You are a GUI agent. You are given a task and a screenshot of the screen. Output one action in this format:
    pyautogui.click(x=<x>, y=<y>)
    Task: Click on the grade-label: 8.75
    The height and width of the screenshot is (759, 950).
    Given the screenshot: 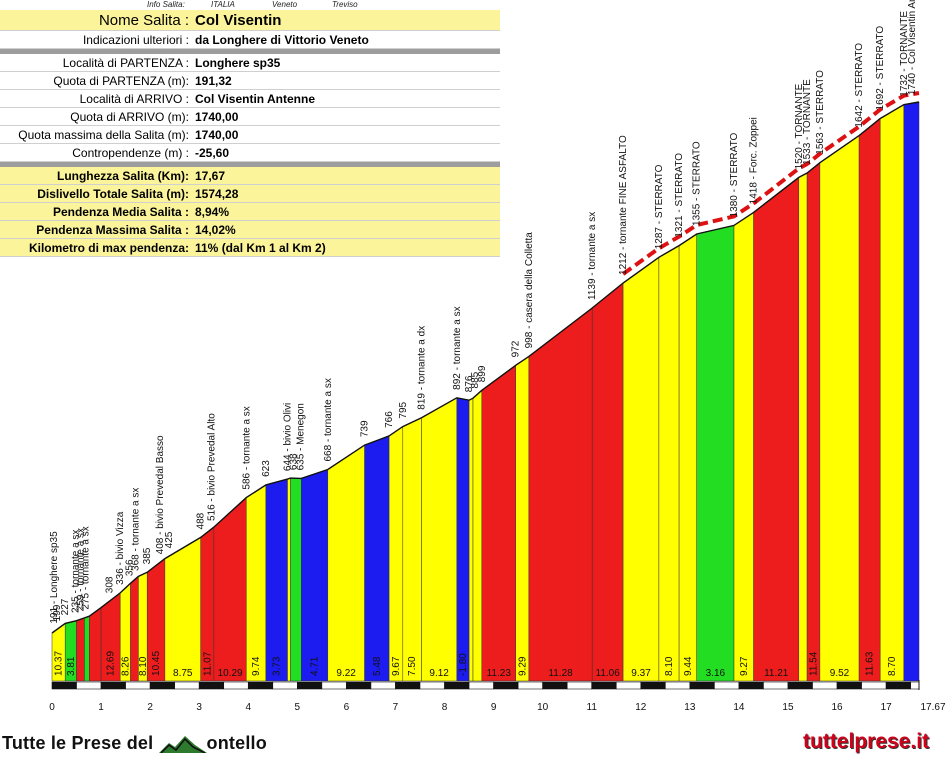 What is the action you would take?
    pyautogui.click(x=183, y=673)
    